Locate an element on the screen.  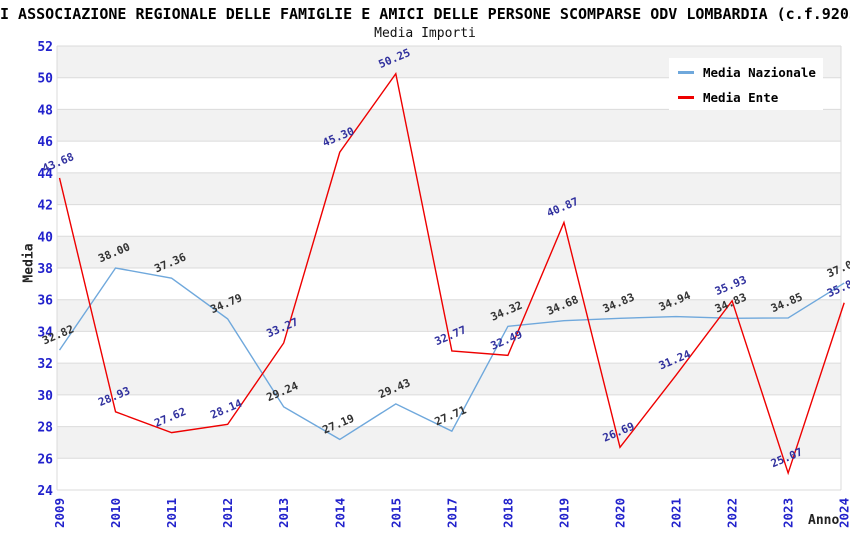
x-tick-label: 2015 is located at coordinates (395, 513).